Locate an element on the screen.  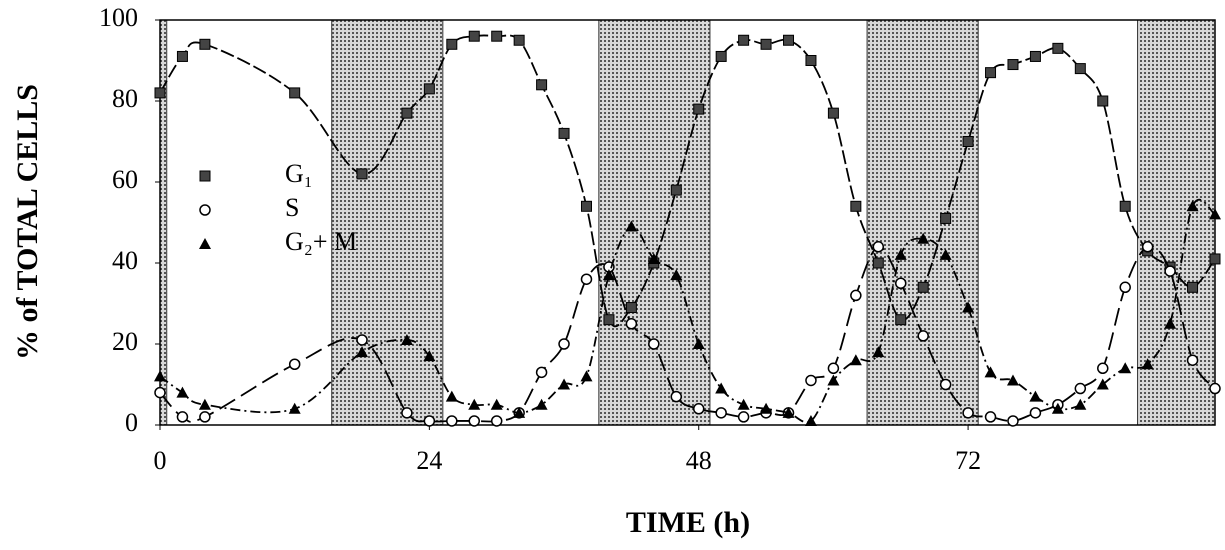
y-tick-label: 60 is located at coordinates (125, 179).